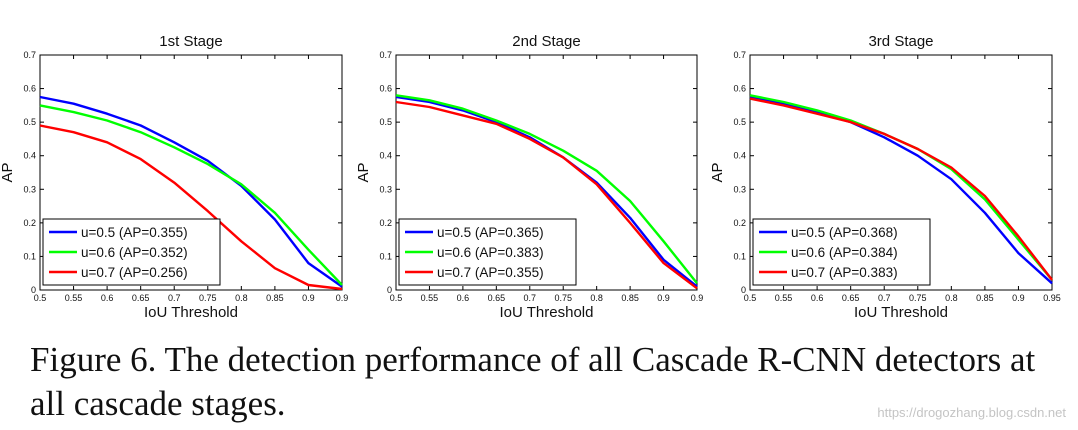  What do you see at coordinates (490, 232) in the screenshot?
I see `legend-label: u=0.5 (AP=0.365)` at bounding box center [490, 232].